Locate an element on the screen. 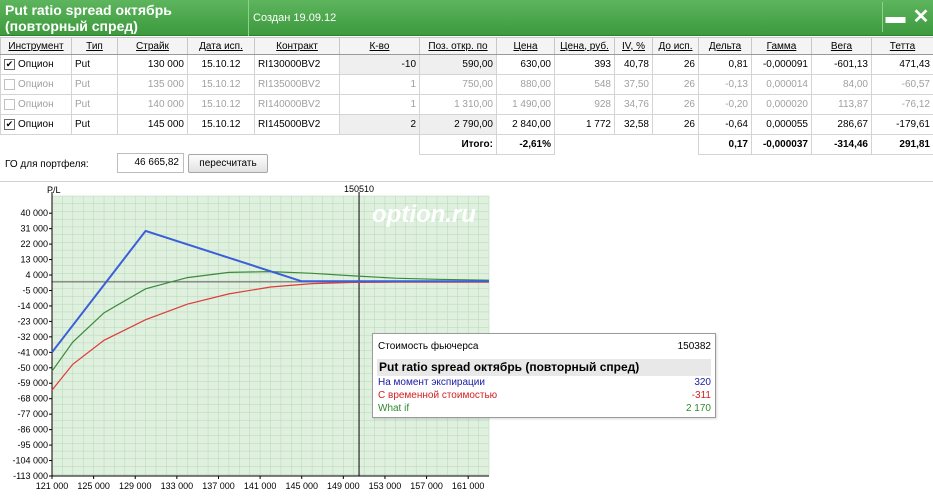  y-tick-label: 4 000 is located at coordinates (36, 275).